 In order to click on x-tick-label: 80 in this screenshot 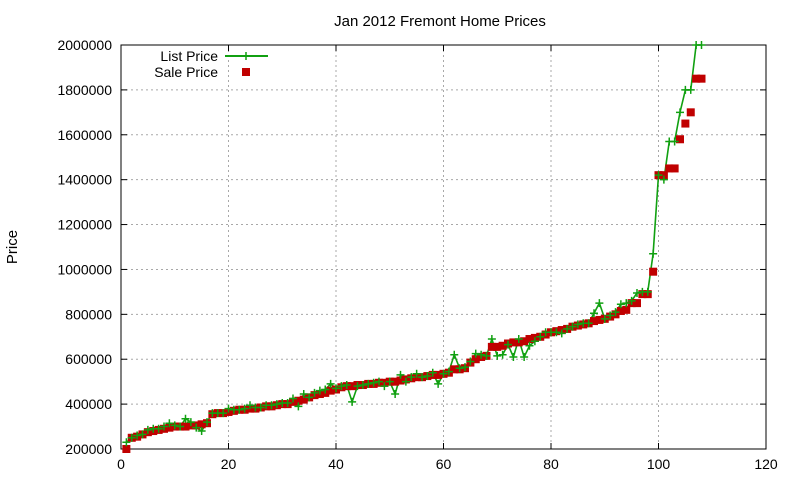, I will do `click(551, 464)`.